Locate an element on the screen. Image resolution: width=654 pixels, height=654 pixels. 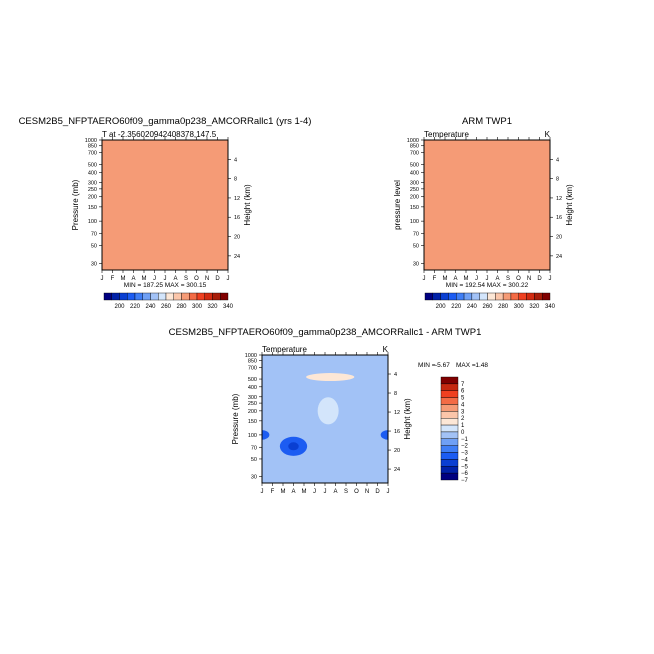
plot-title: ARM TWP1 is located at coordinates (487, 121).